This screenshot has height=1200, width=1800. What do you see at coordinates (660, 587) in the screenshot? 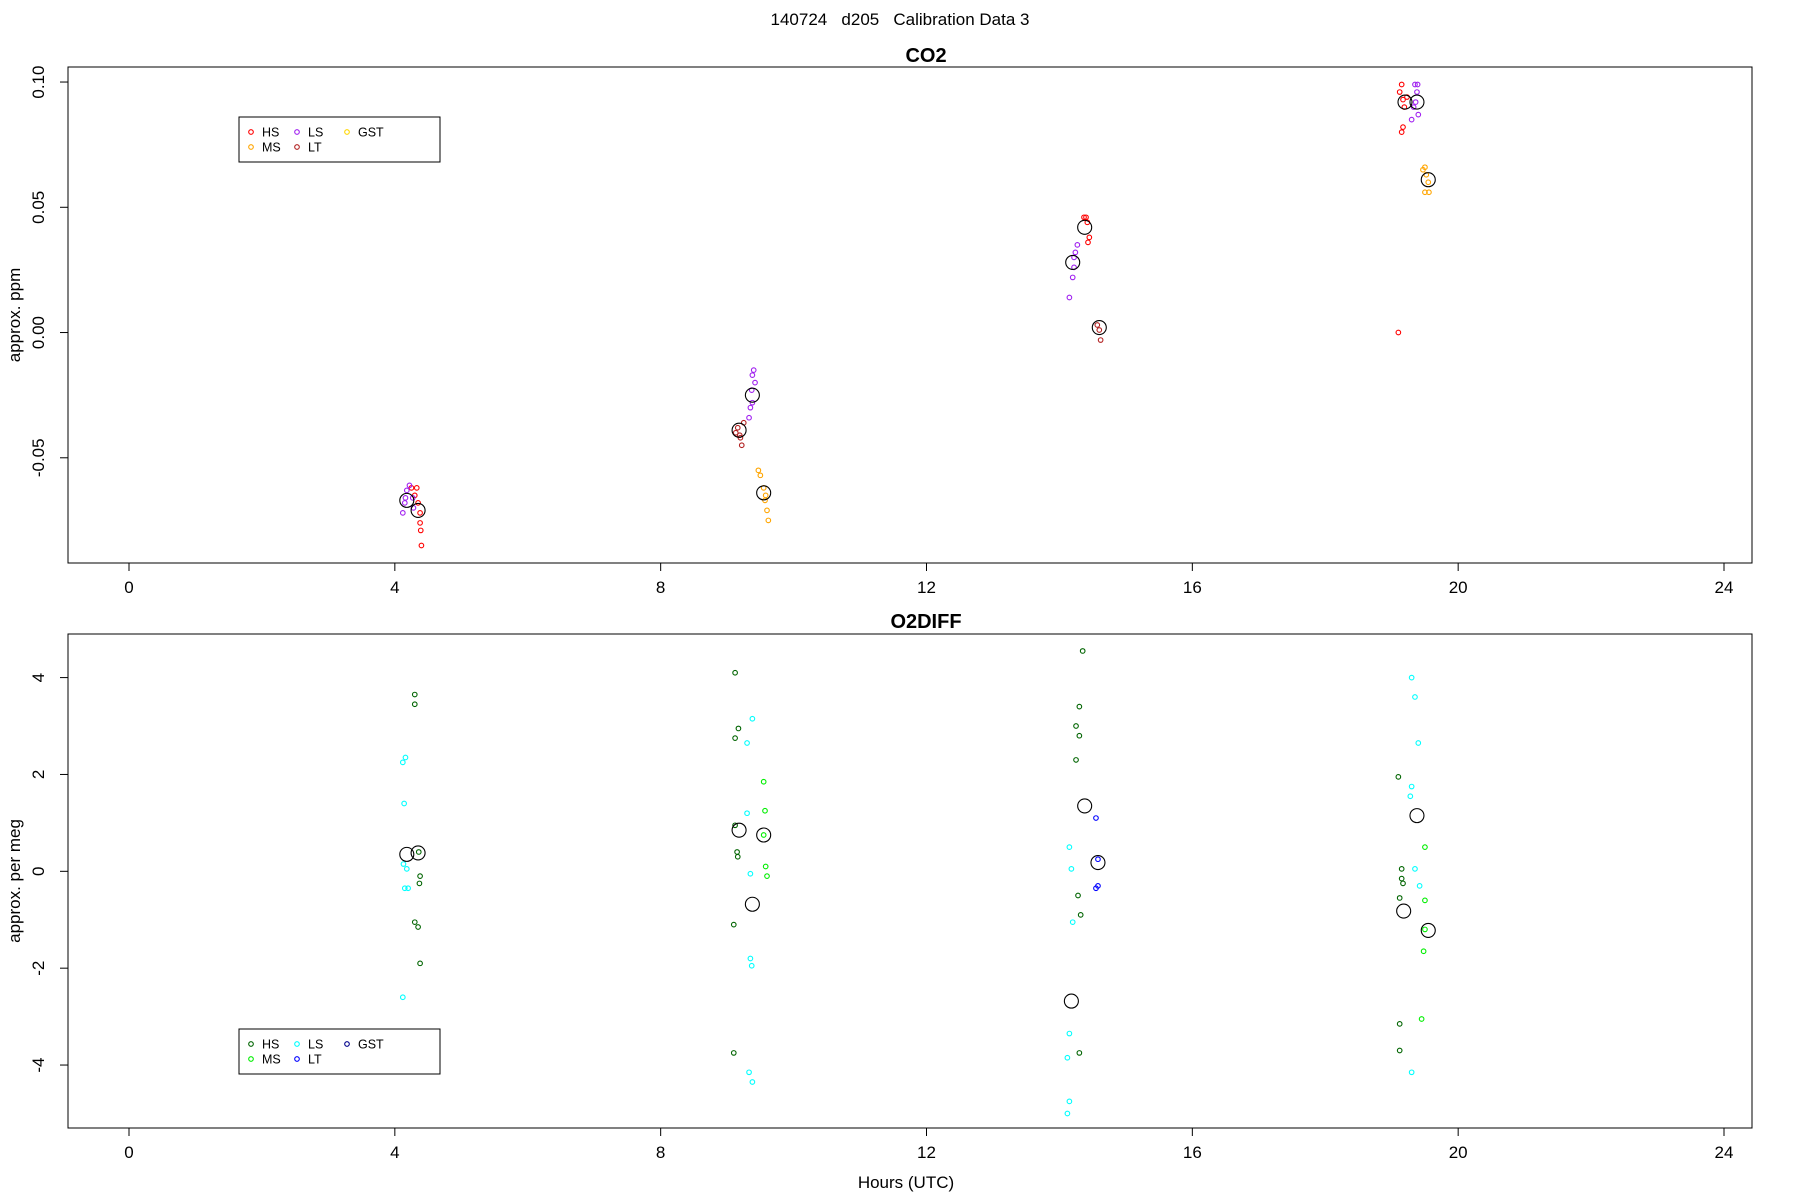
I see `x-tick-label: 8` at bounding box center [660, 587].